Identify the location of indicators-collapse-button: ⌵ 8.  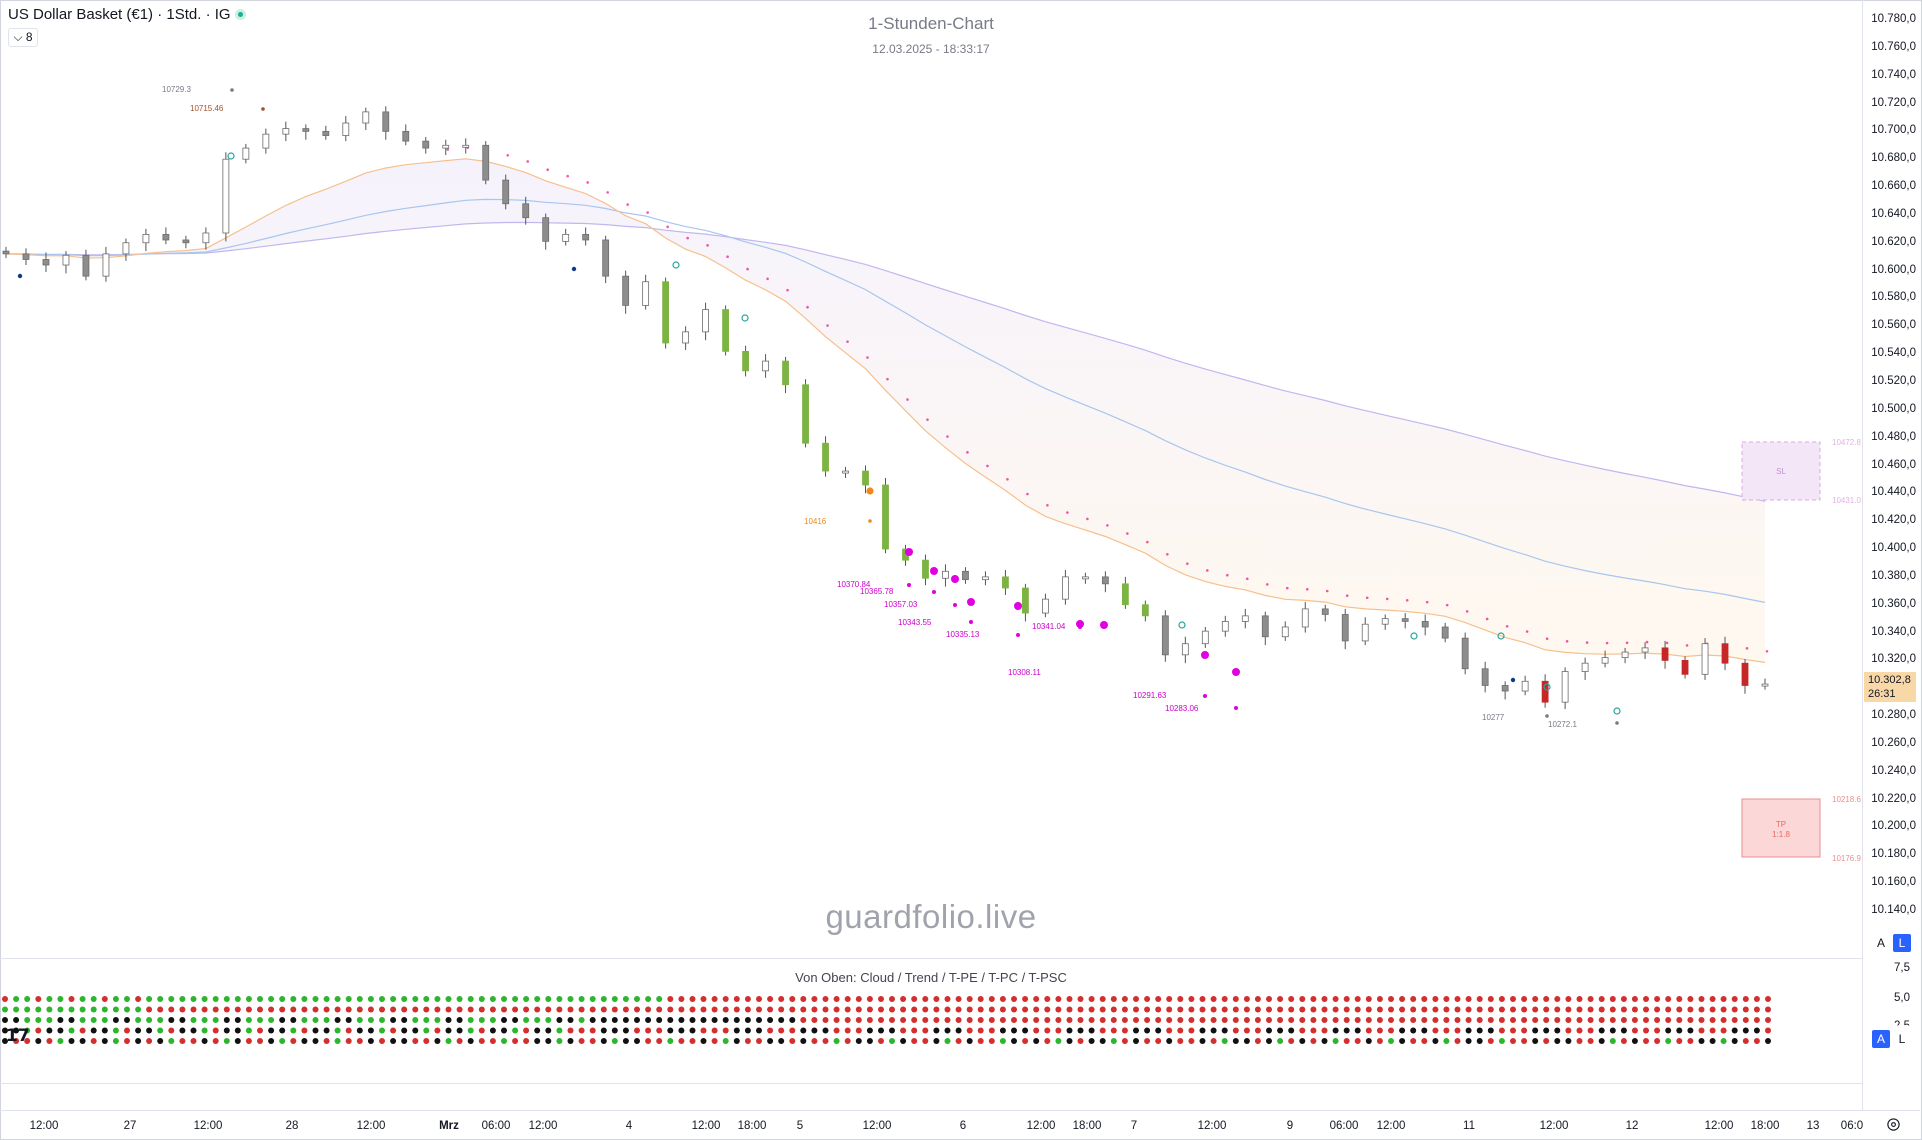
(23, 37).